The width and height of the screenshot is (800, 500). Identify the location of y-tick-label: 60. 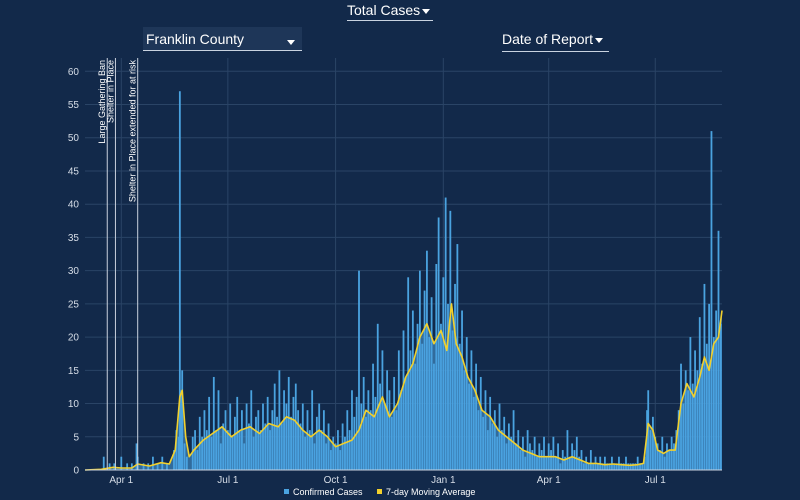
(74, 72).